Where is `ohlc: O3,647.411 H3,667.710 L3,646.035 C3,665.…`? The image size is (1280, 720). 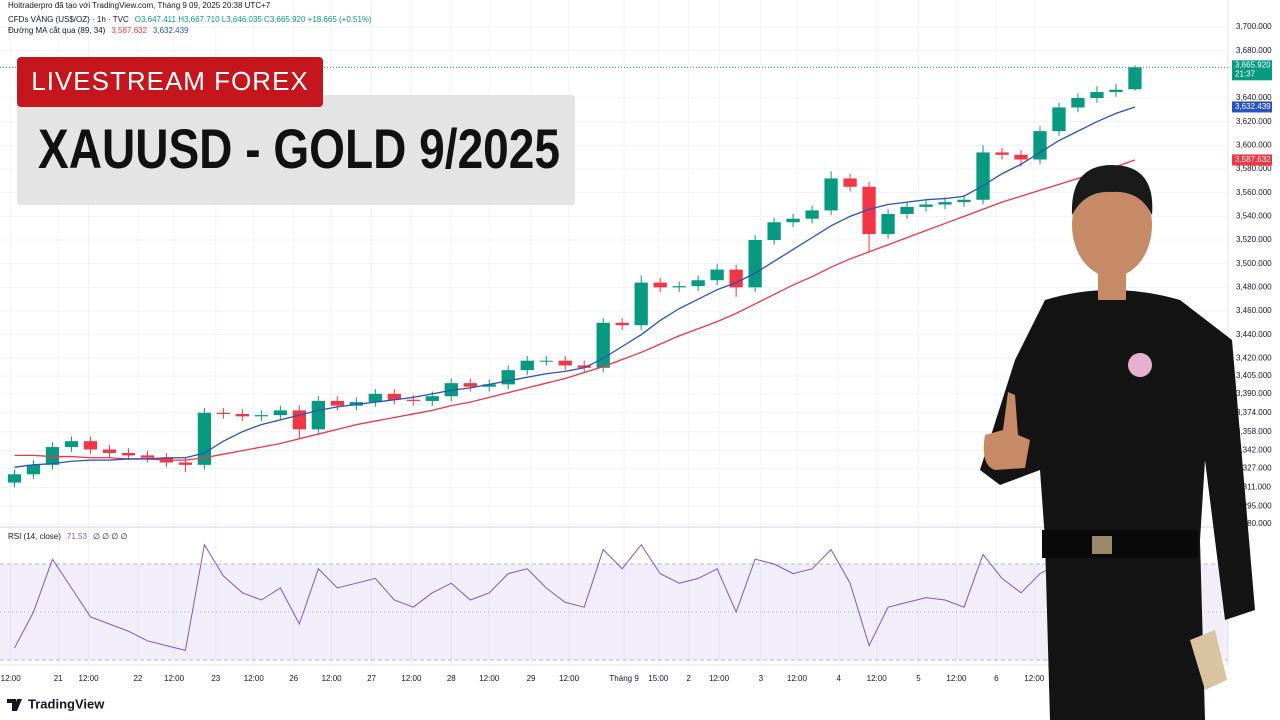
ohlc: O3,647.411 H3,667.710 L3,646.035 C3,665.… is located at coordinates (253, 19).